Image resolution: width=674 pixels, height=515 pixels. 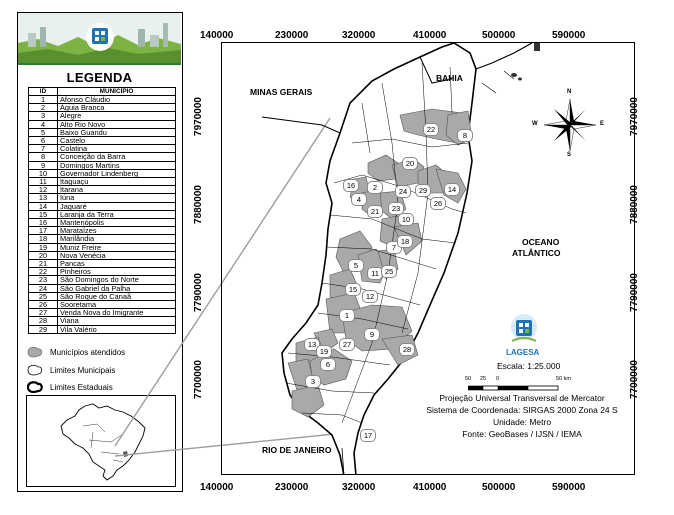 I want to click on map-label-28: 28, so click(x=407, y=349).